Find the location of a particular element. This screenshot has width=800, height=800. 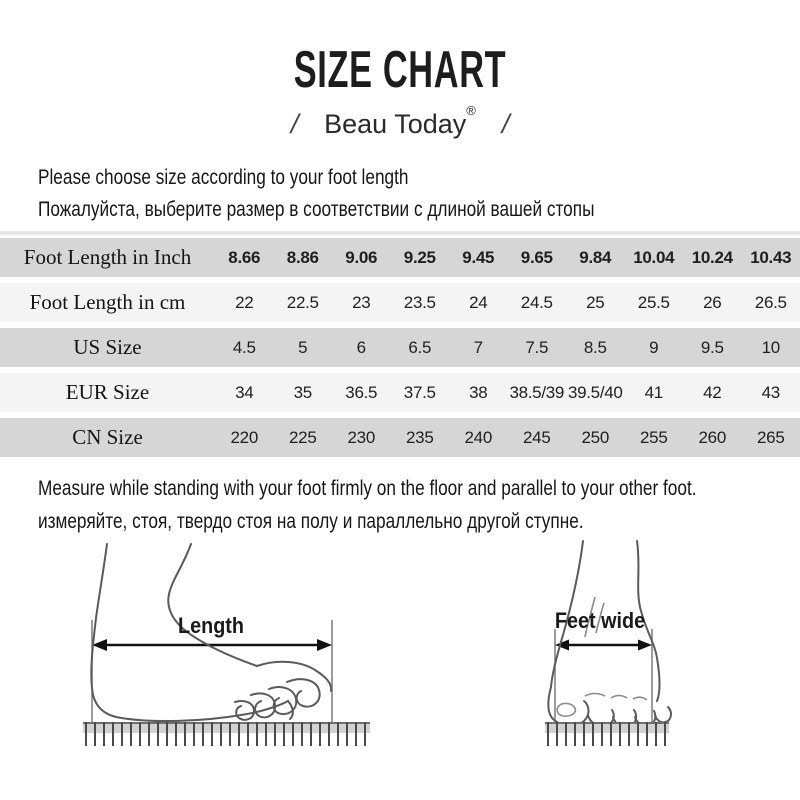

table-cell: 10.43 is located at coordinates (771, 257).